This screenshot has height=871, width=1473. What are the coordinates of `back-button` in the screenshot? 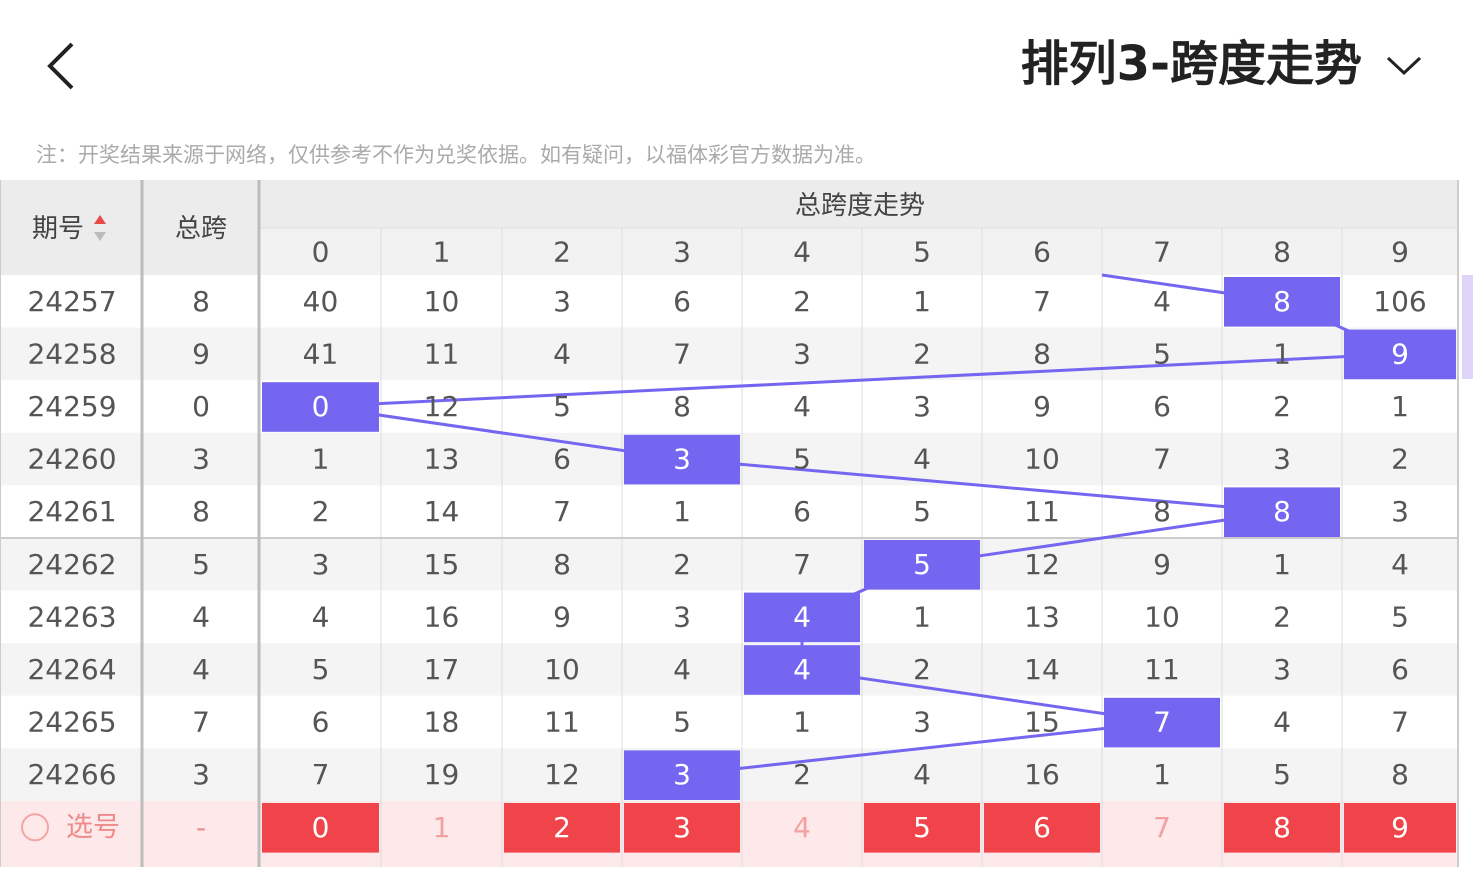 It's located at (60, 66).